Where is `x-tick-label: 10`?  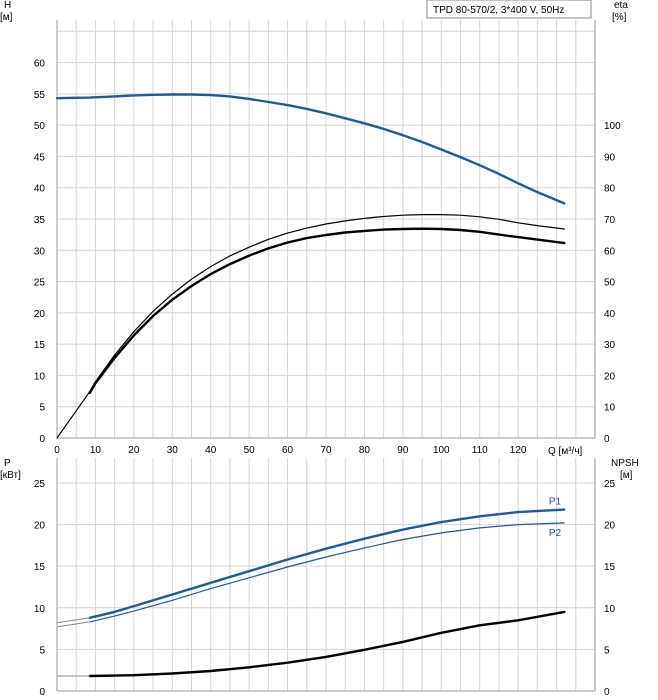 x-tick-label: 10 is located at coordinates (96, 450).